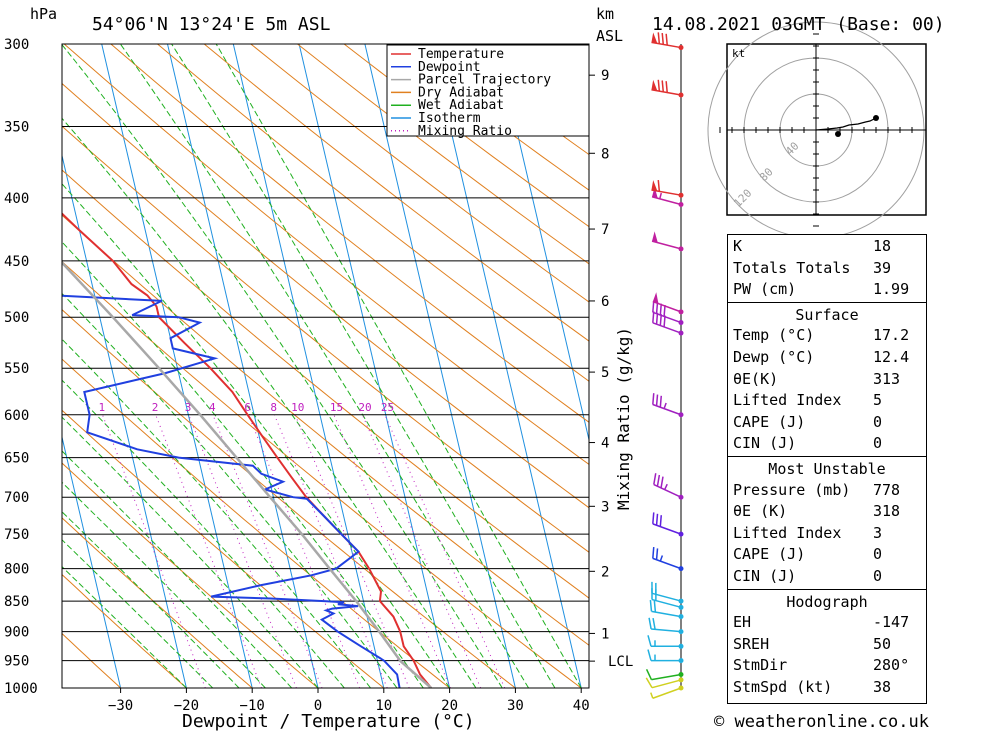  What do you see at coordinates (838, 134) in the screenshot?
I see `storm-motion-dot` at bounding box center [838, 134].